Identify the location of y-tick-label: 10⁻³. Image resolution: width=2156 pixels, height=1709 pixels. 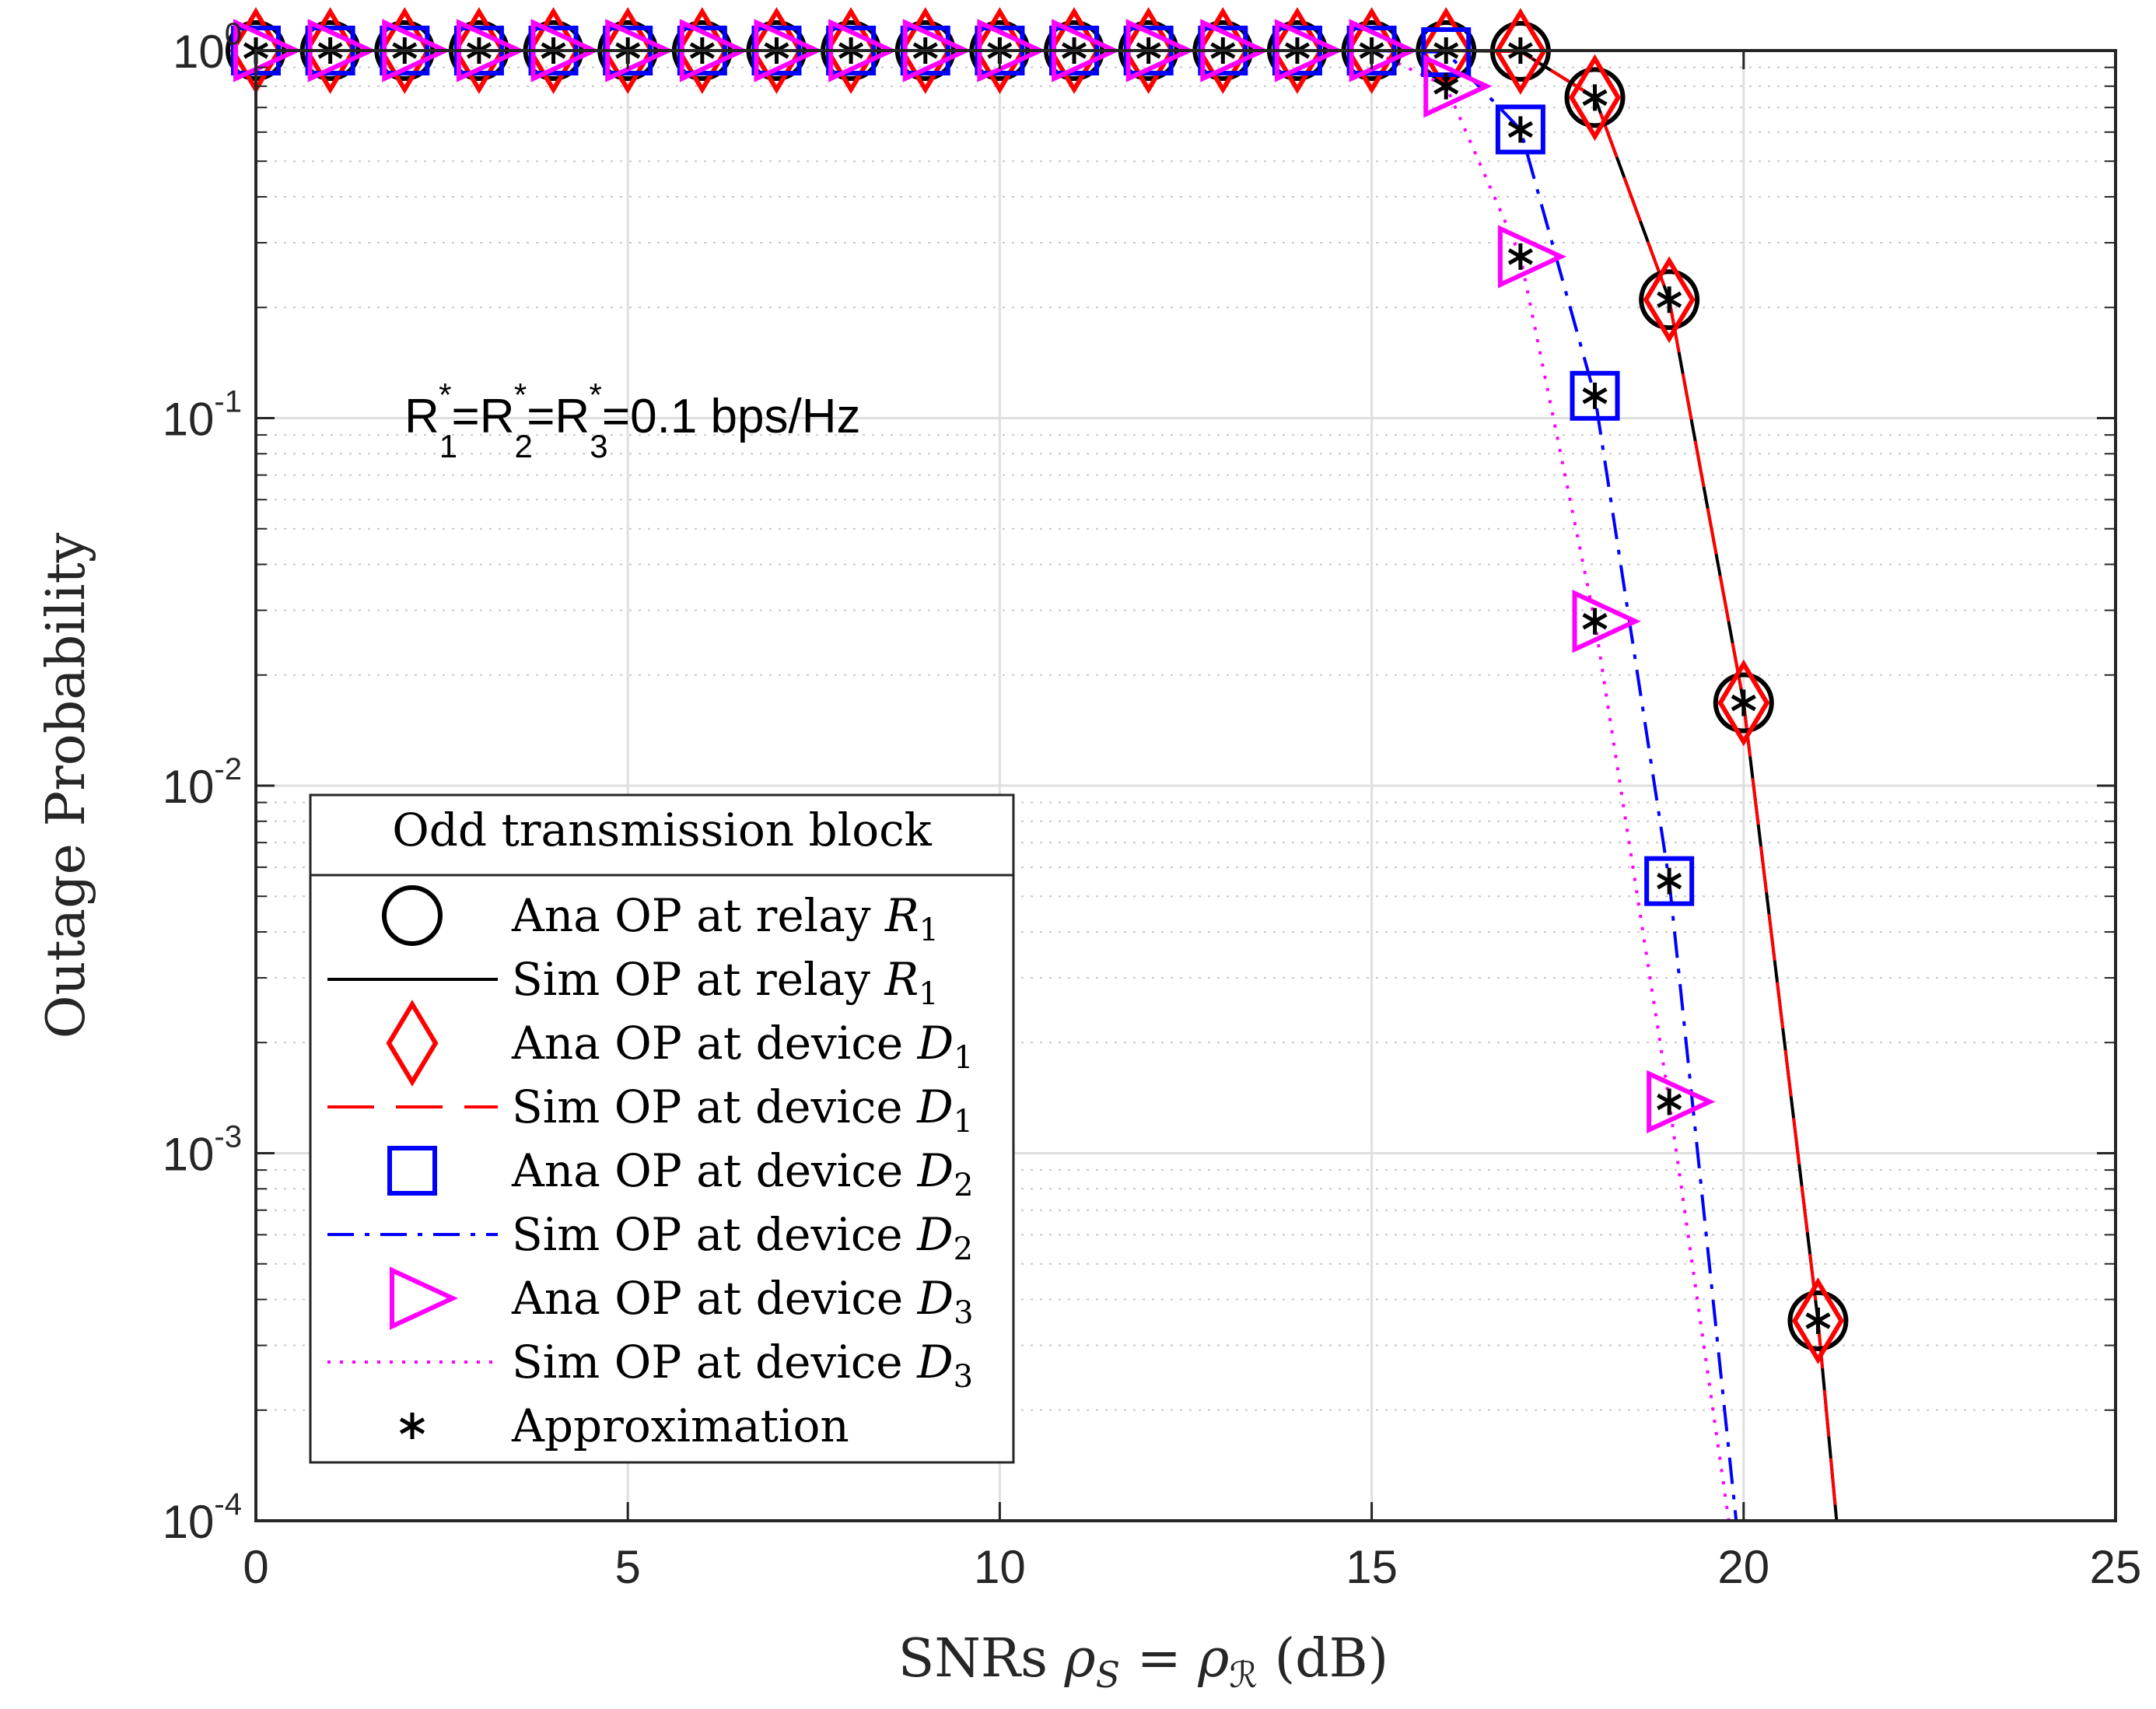
(203, 1150).